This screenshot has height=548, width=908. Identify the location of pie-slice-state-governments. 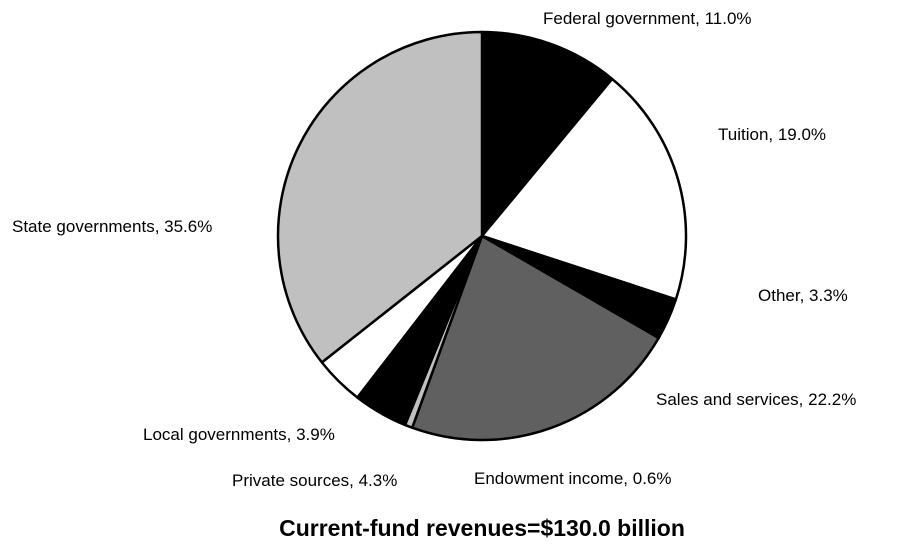
(380, 197).